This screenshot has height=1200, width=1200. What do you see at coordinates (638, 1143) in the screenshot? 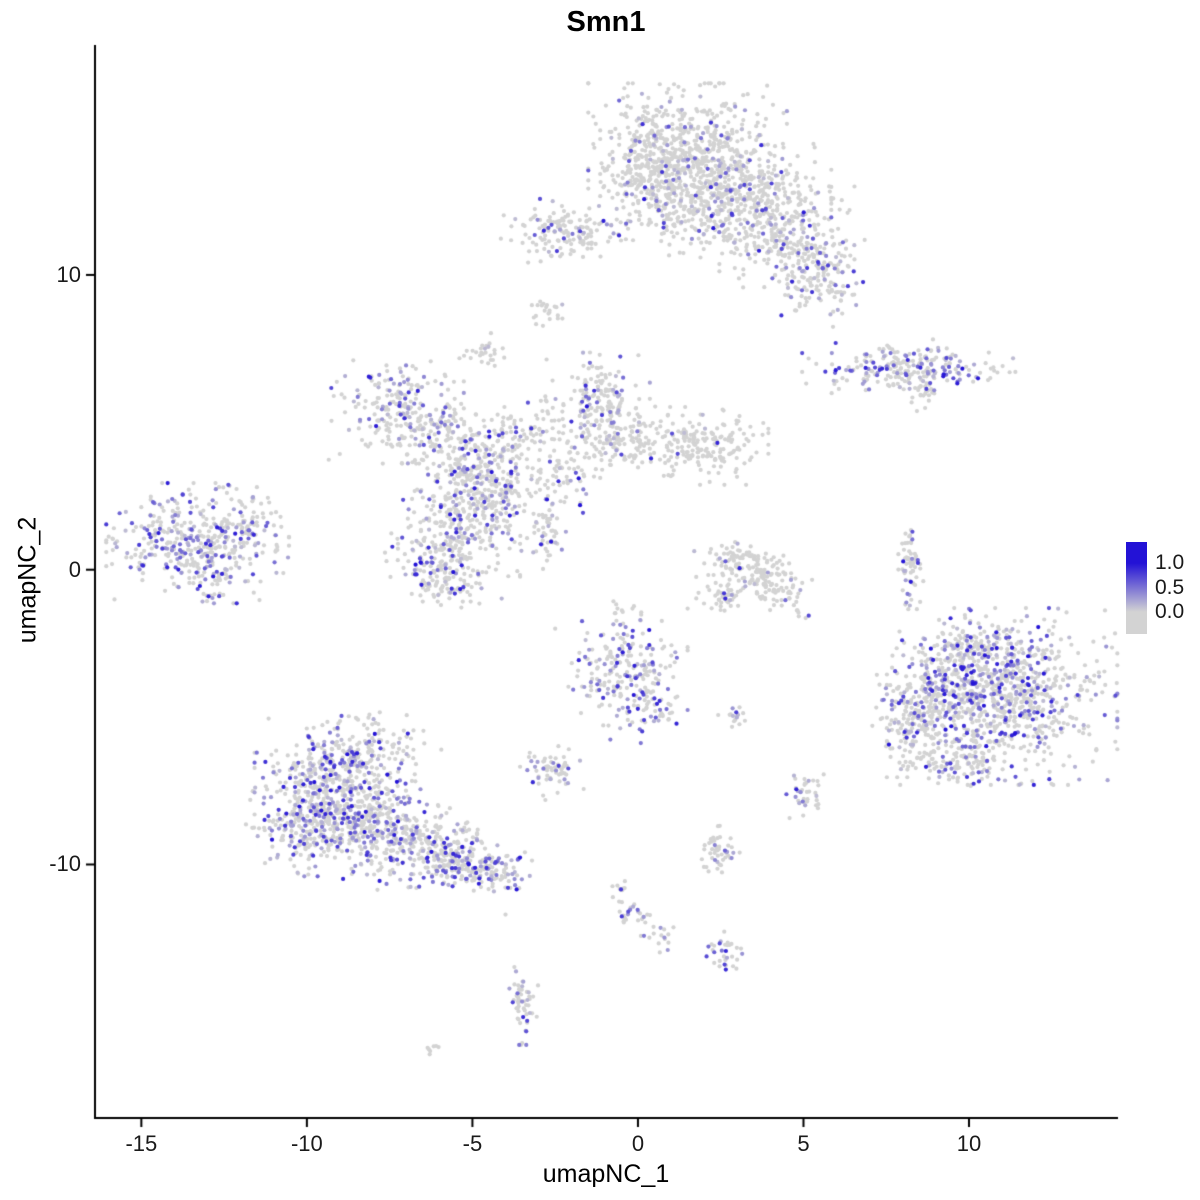
I see `x-tick-label: 0` at bounding box center [638, 1143].